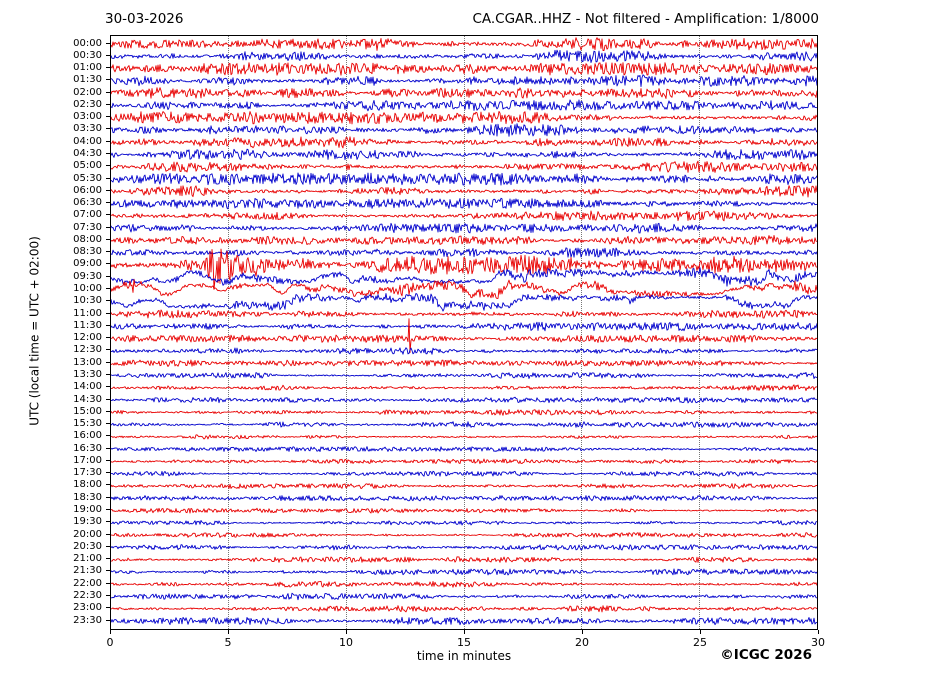 The height and width of the screenshot is (696, 927). Describe the element at coordinates (87, 497) in the screenshot. I see `row-label: 18:30` at that location.